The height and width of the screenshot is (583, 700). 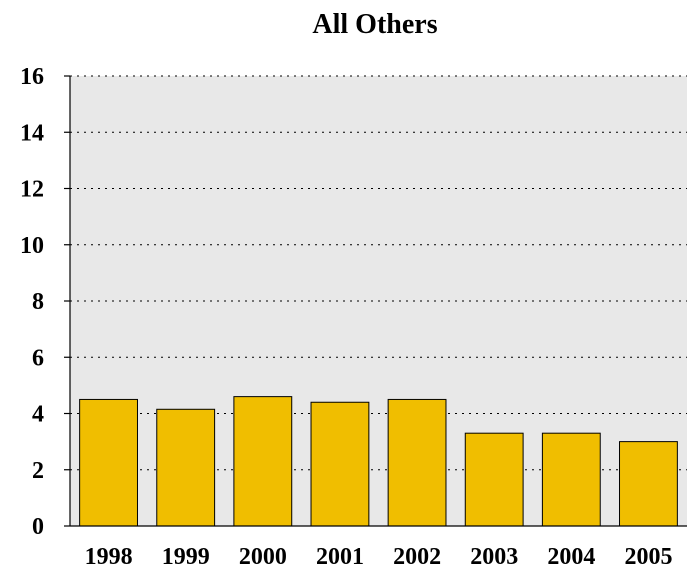 What do you see at coordinates (32, 190) in the screenshot?
I see `y-tick-label: 12` at bounding box center [32, 190].